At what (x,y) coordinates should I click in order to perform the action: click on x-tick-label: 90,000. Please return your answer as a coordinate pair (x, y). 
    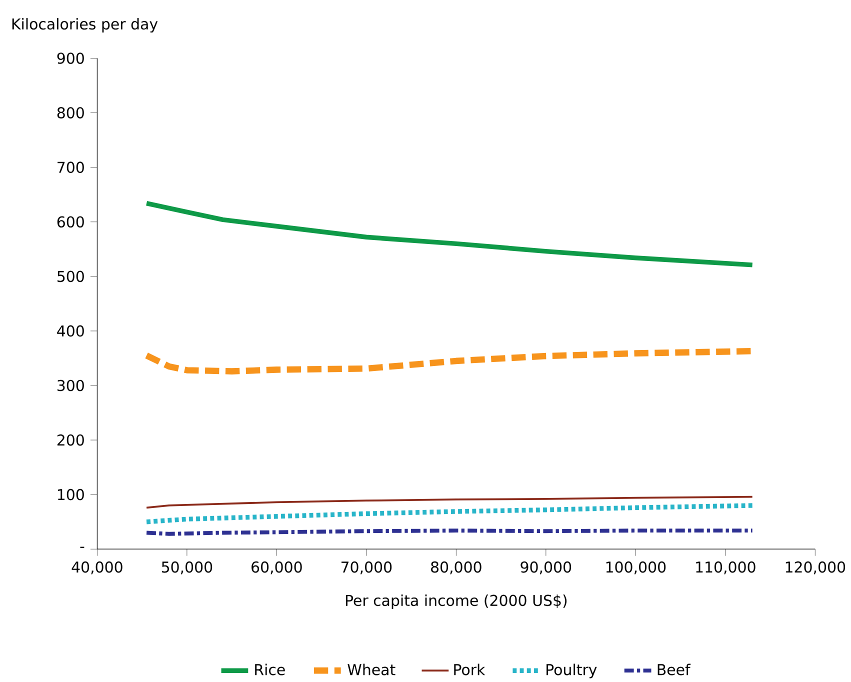
    Looking at the image, I should click on (546, 567).